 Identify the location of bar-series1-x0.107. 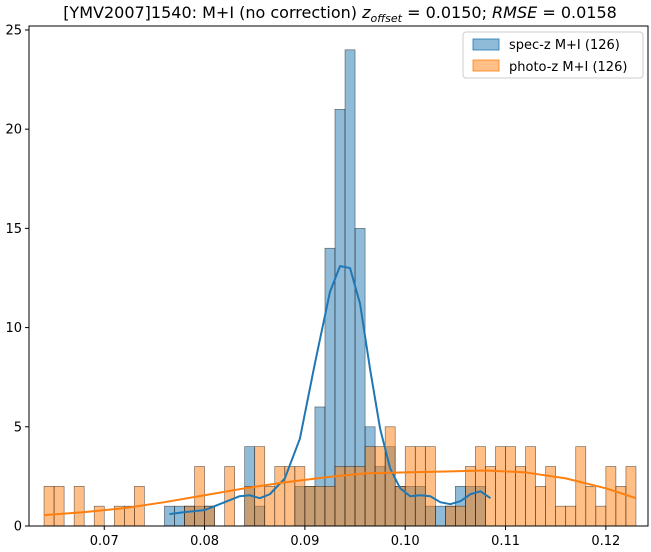
(480, 486).